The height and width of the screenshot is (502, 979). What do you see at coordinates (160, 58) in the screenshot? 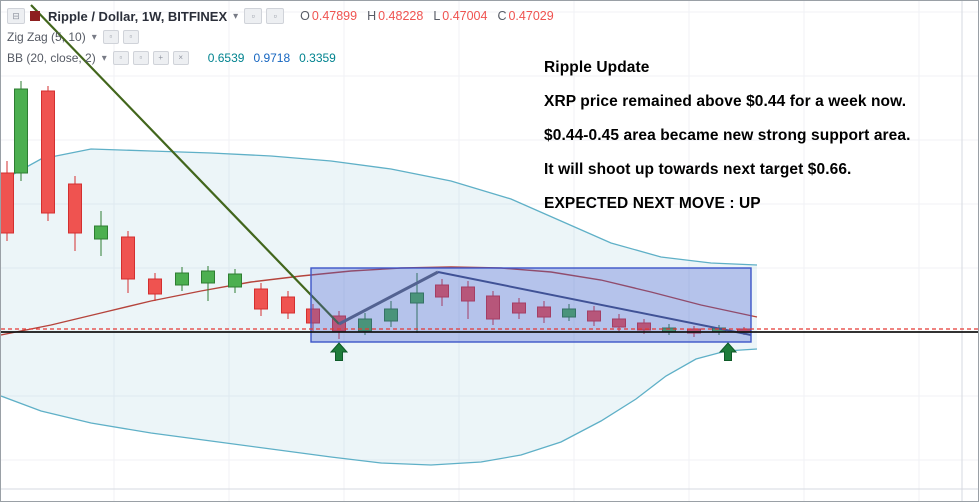
I see `add-icon: +` at bounding box center [160, 58].